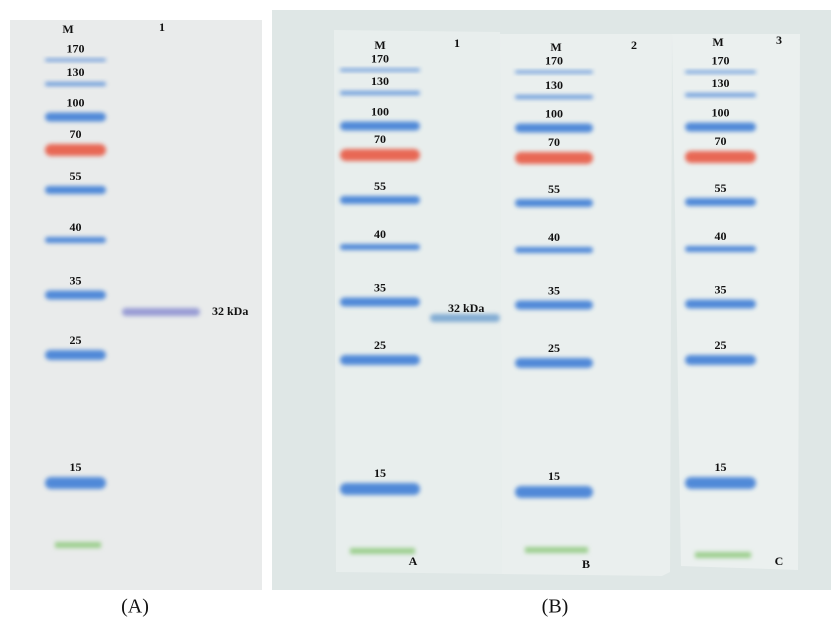 This screenshot has height=625, width=831. Describe the element at coordinates (413, 561) in the screenshot. I see `strip-letter: A` at that location.